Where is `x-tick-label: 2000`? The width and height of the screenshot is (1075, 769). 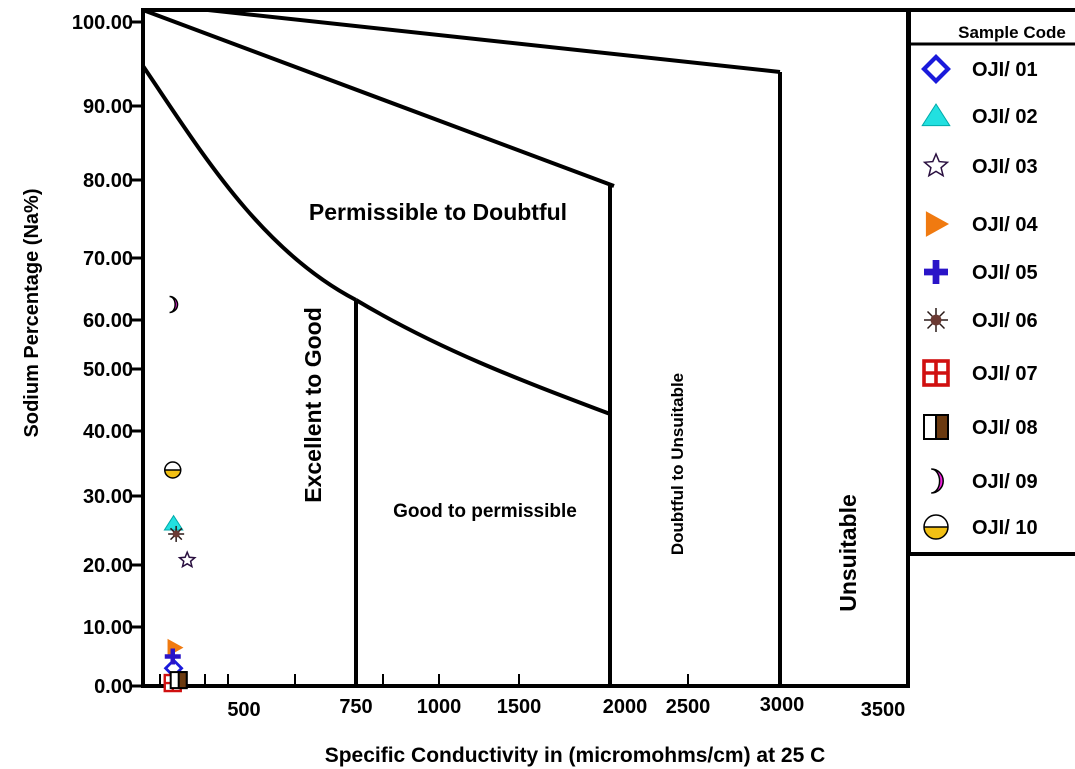 x-tick-label: 2000 is located at coordinates (625, 707).